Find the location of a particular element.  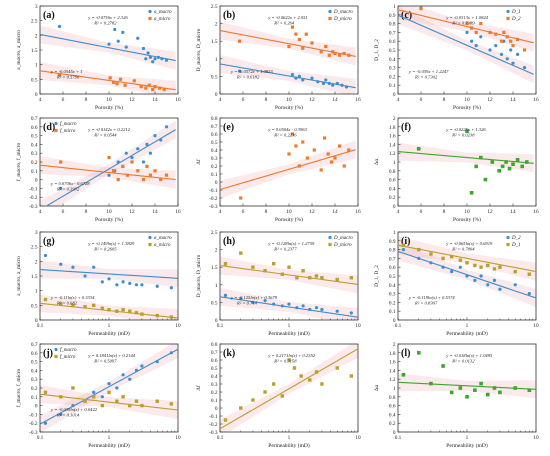

y-tick-label: 0 is located at coordinates (36, 181).